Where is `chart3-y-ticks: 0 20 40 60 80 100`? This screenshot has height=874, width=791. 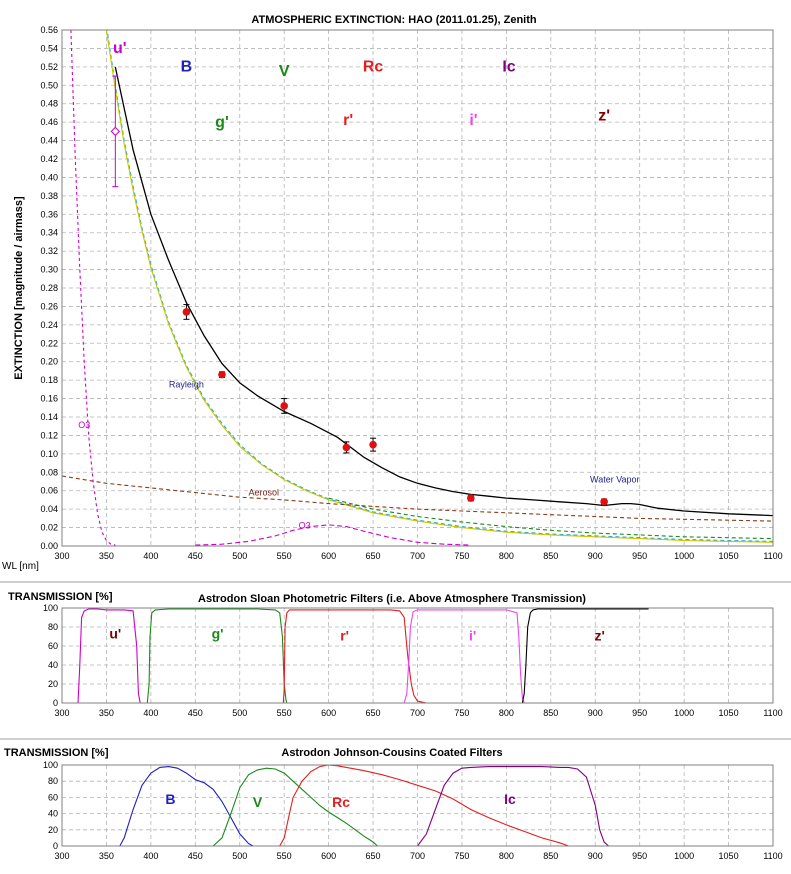
chart3-y-ticks: 0 20 40 60 80 100 is located at coordinates (50, 805).